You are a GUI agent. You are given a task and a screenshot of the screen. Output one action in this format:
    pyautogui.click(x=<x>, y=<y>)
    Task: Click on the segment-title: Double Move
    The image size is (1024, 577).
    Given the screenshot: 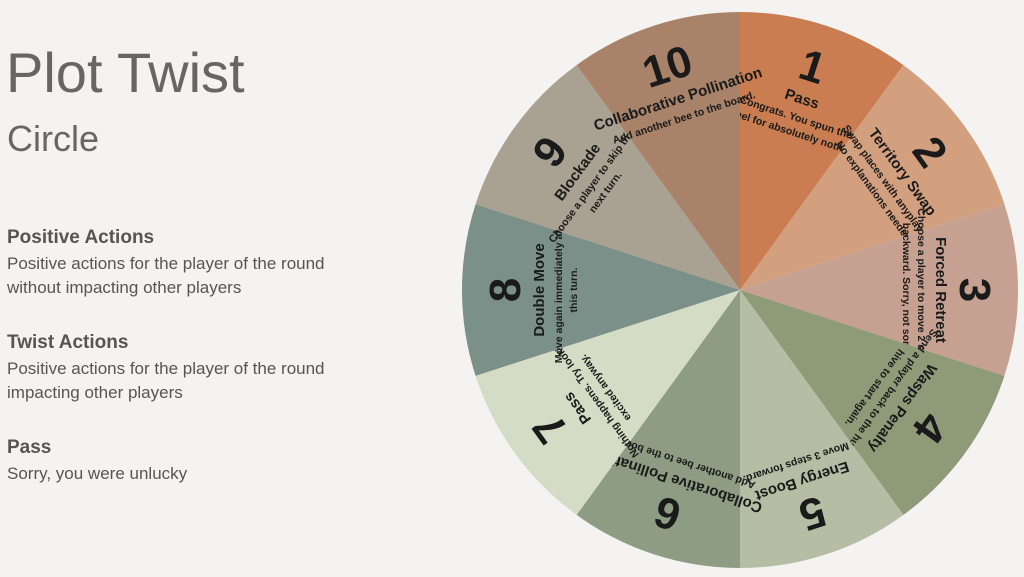 What is the action you would take?
    pyautogui.click(x=539, y=289)
    